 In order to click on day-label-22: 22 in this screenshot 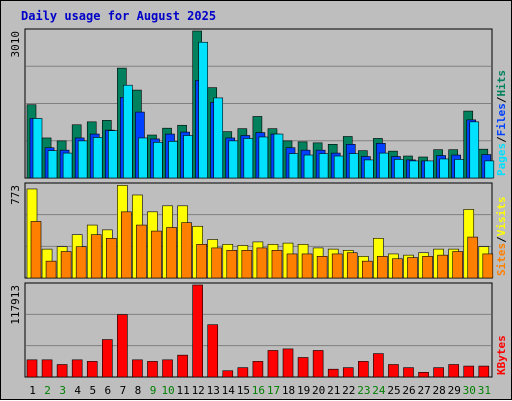, I will do `click(348, 390)`.